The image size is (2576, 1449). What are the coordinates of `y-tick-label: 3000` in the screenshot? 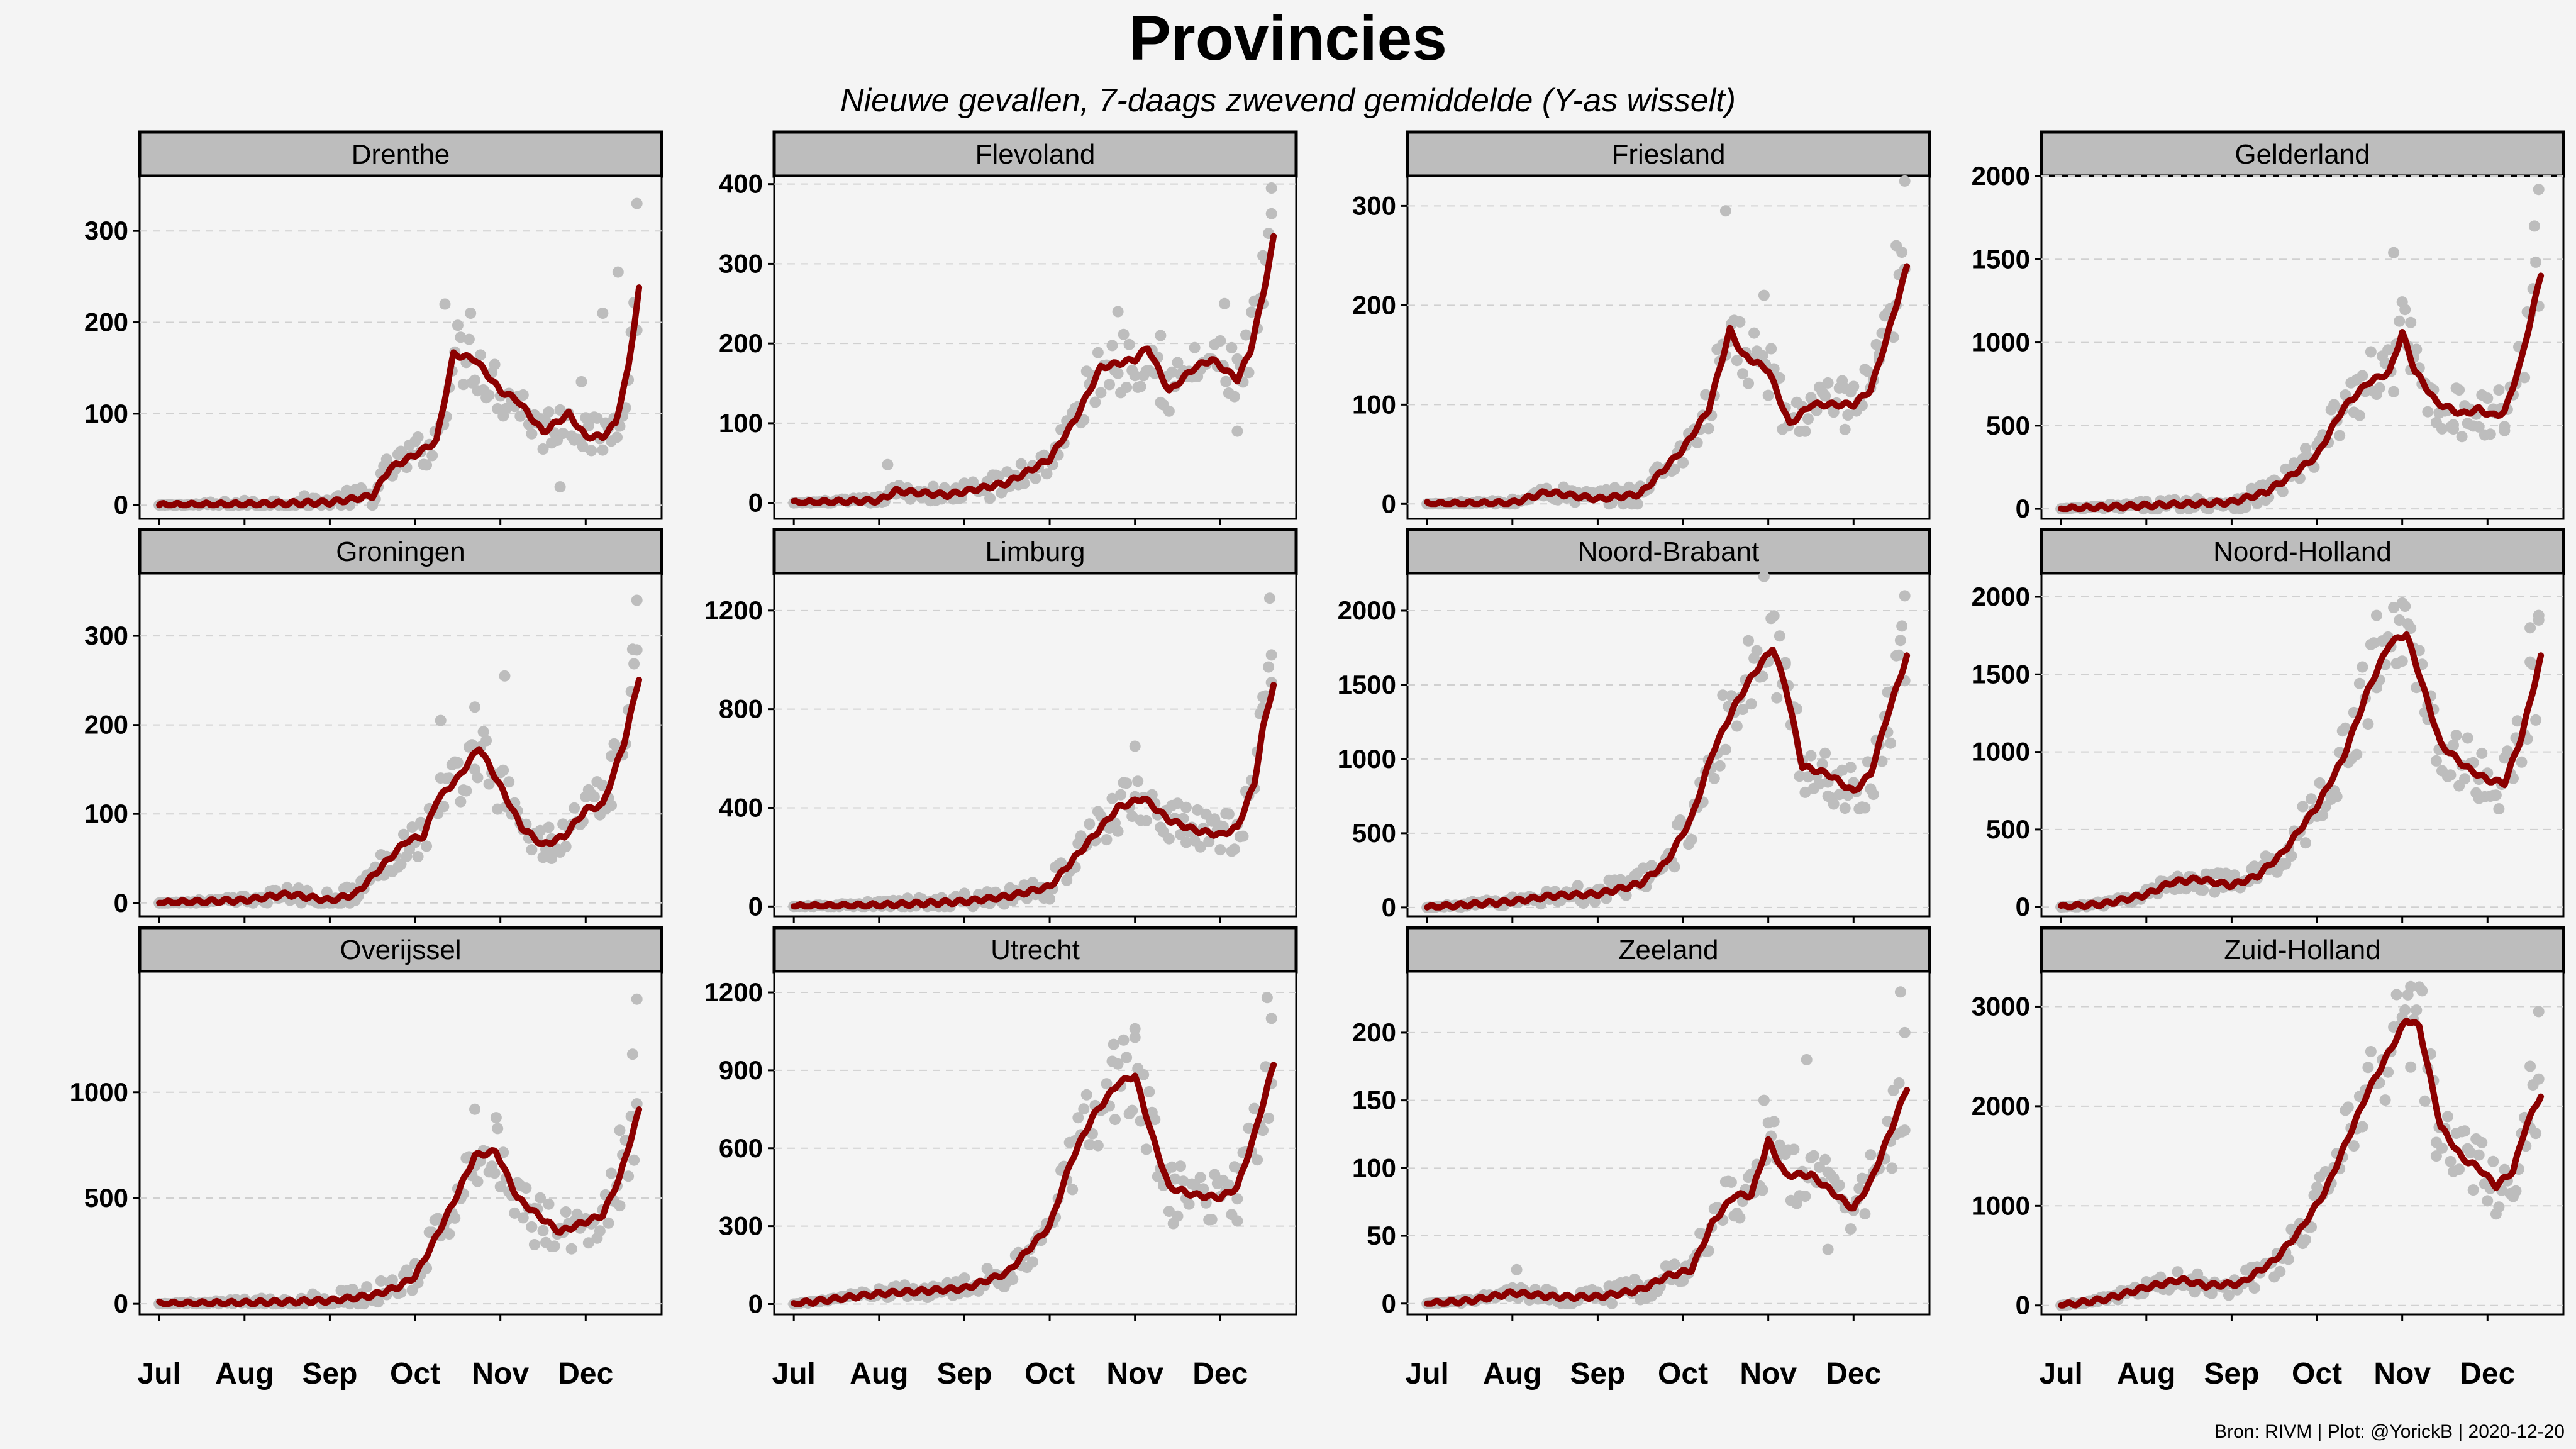 It's located at (2001, 1006).